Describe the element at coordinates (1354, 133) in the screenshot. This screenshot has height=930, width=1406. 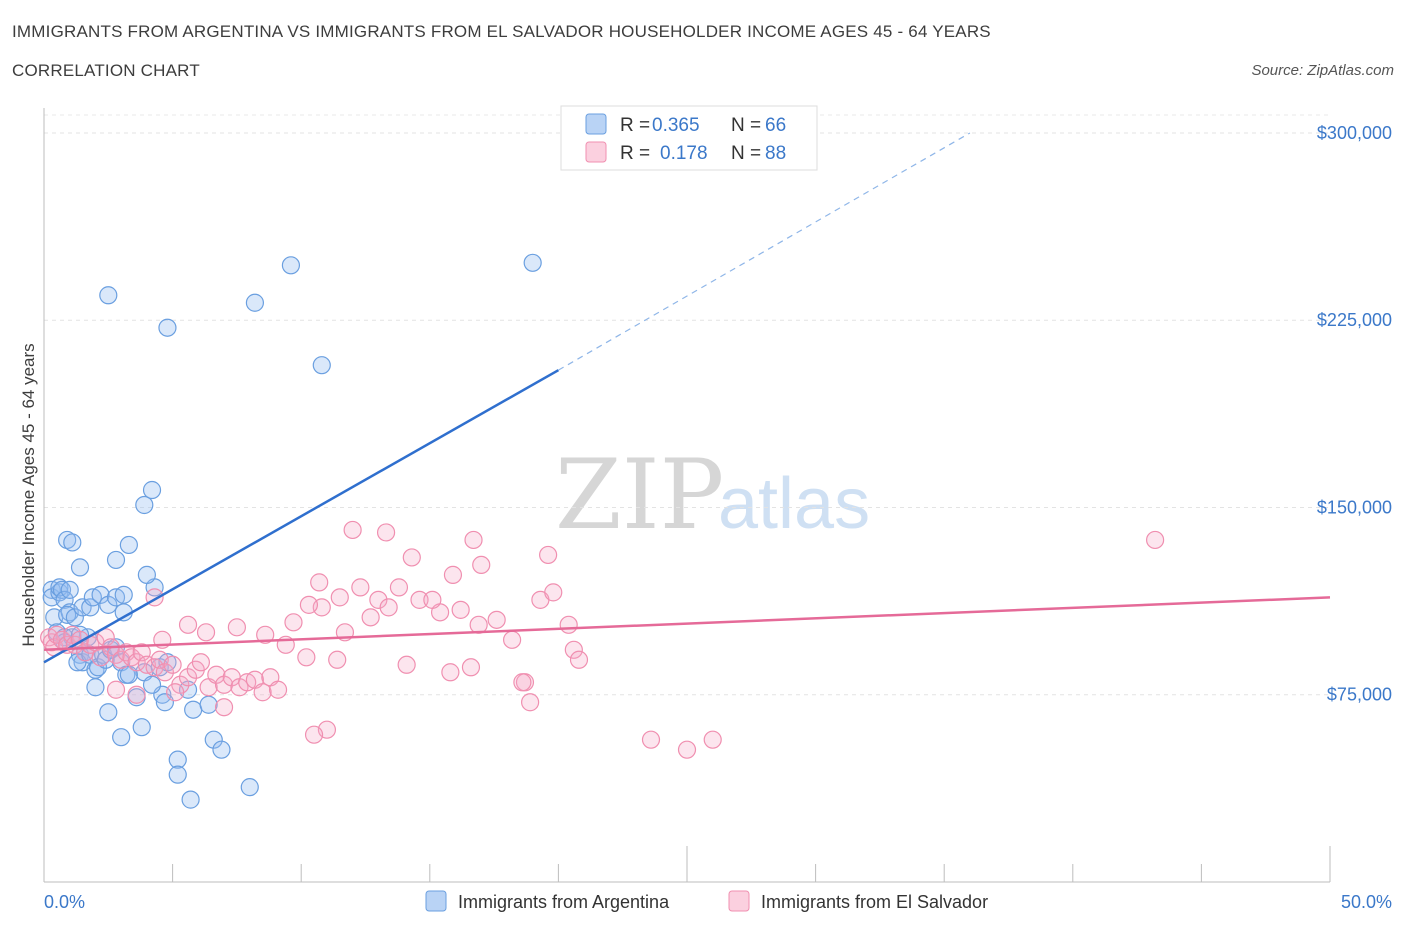
I see `y-tick-label: $300,000` at that location.